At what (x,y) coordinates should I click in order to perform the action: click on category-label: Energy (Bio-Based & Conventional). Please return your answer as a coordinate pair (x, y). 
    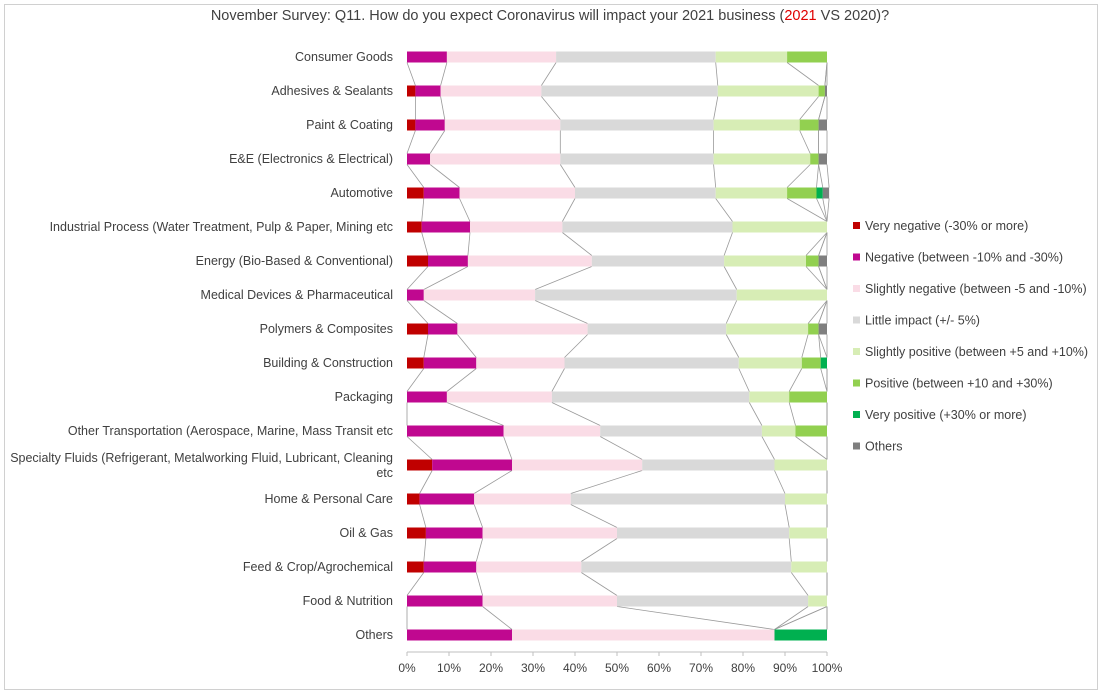
    Looking at the image, I should click on (294, 261).